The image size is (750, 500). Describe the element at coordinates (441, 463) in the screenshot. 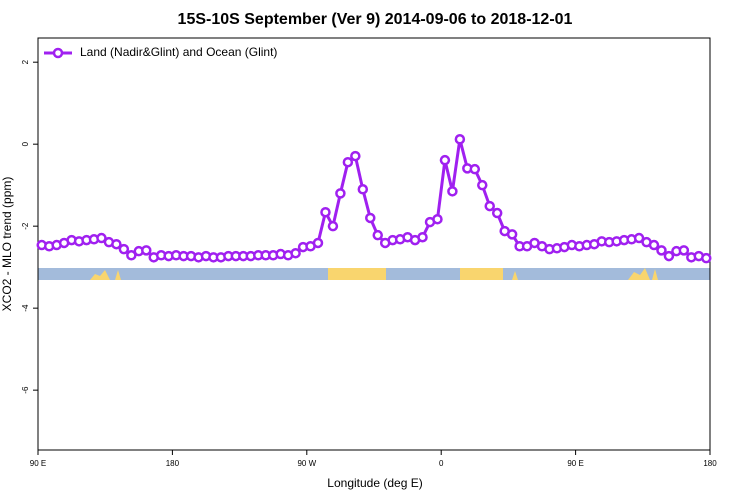

I see `x-tick-label: 0` at that location.